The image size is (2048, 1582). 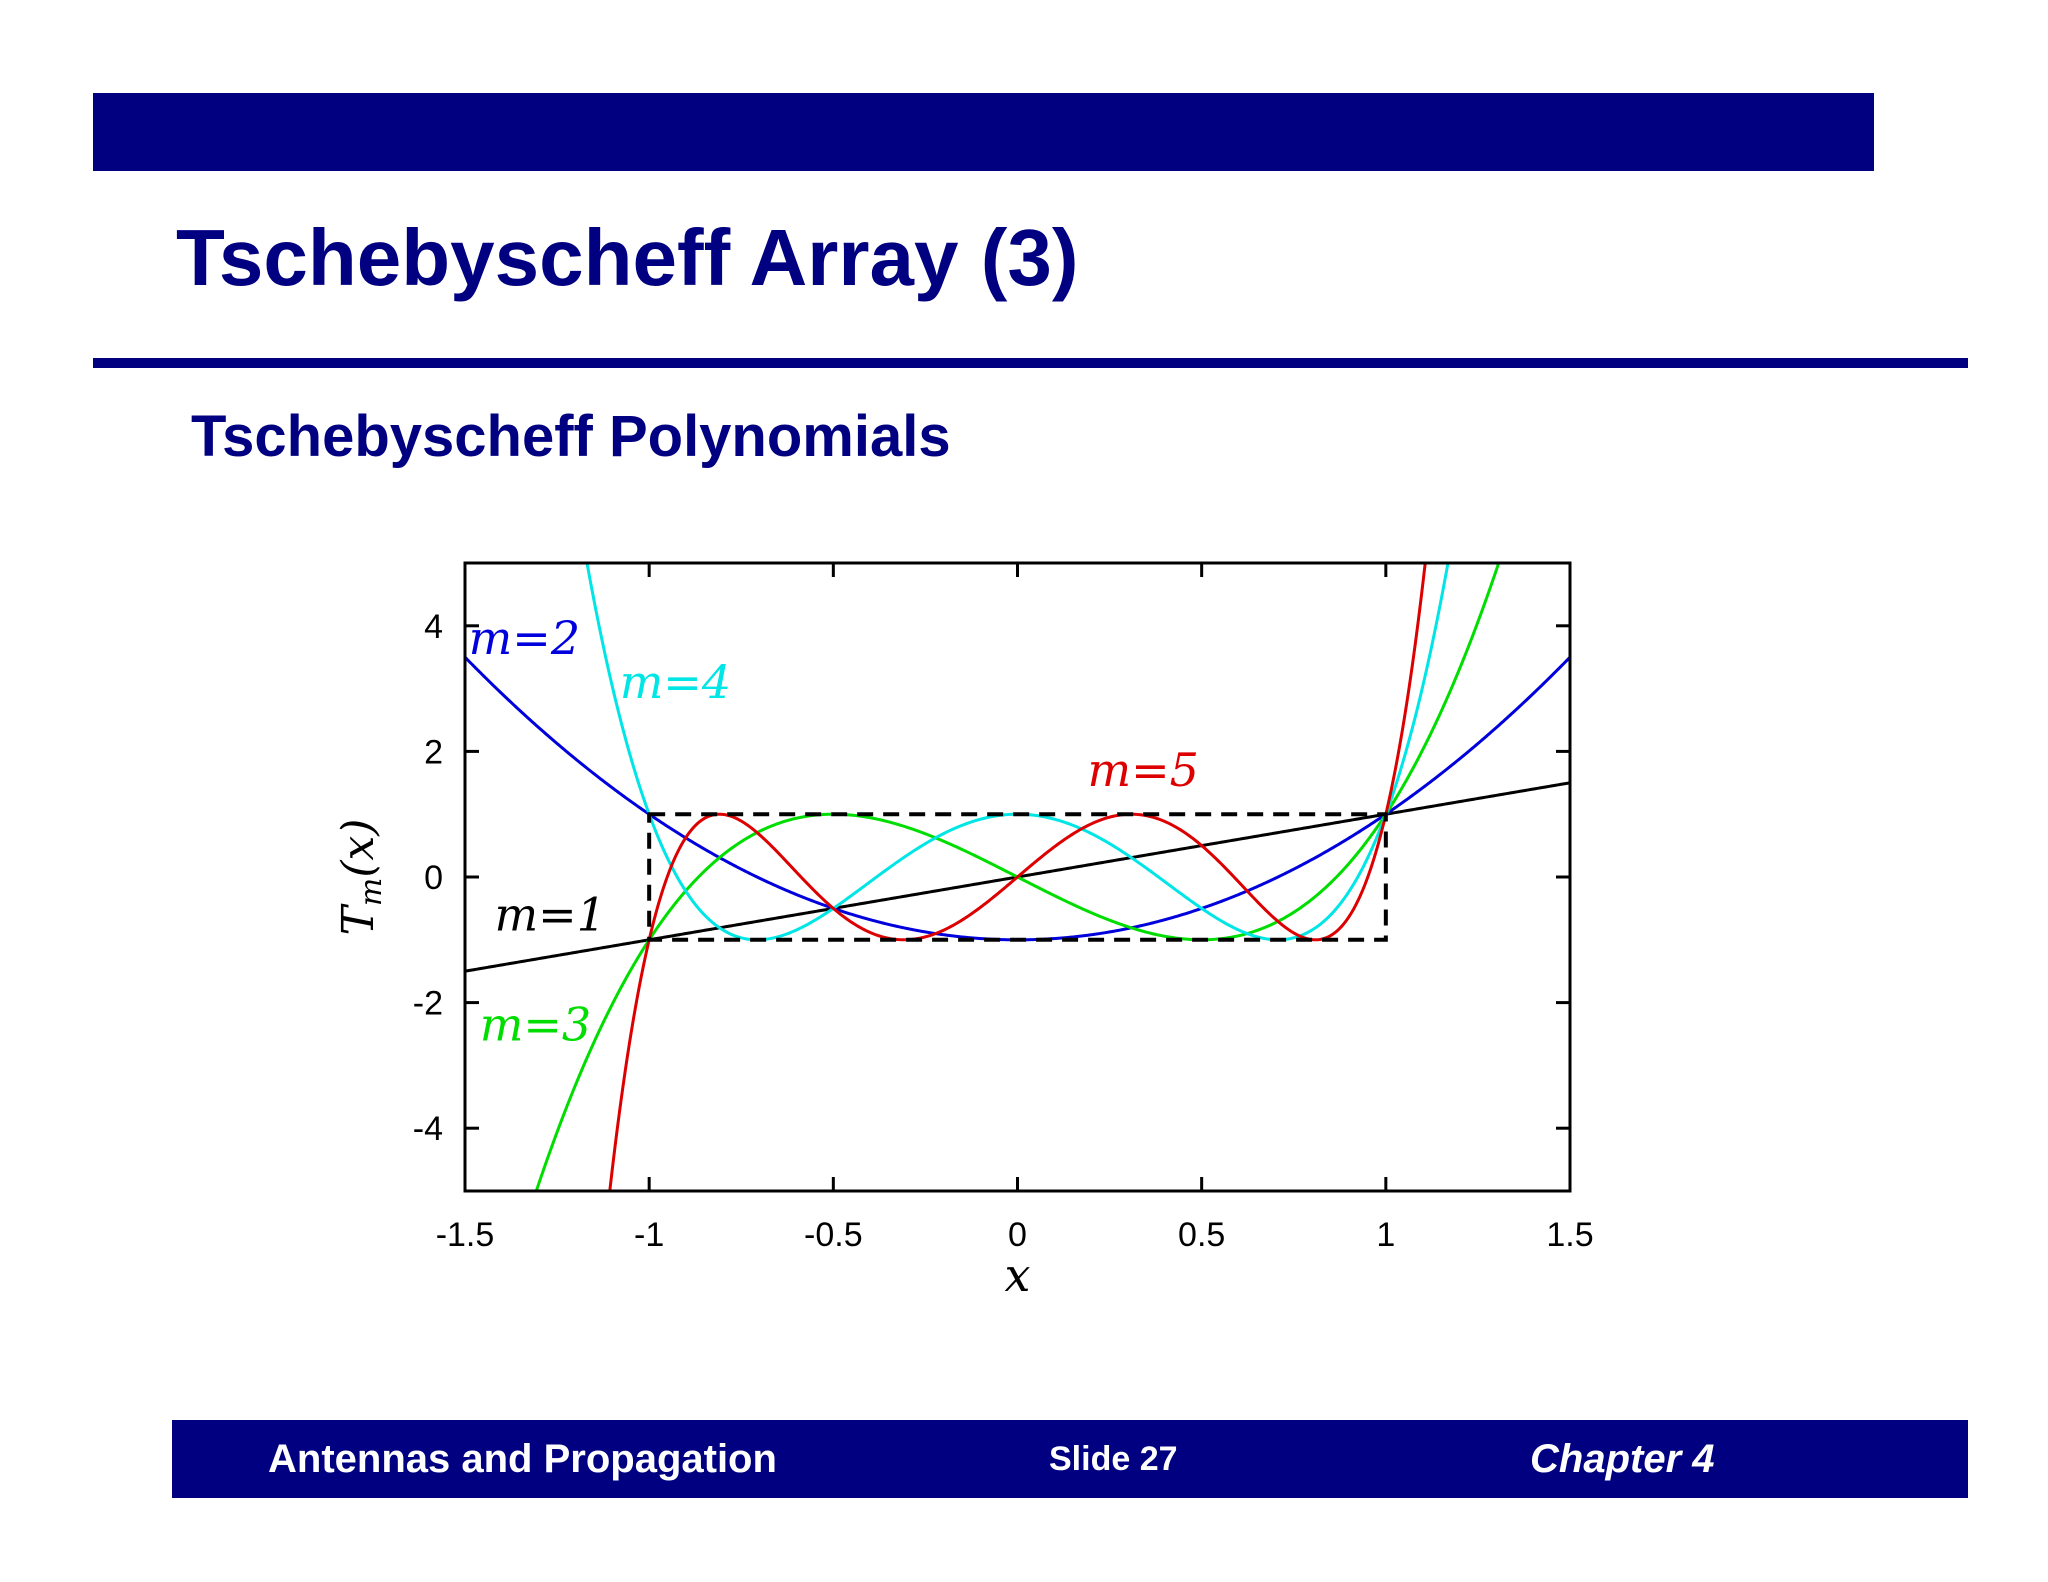 I want to click on footer-chapter: Chapter 4, so click(x=1622, y=1459).